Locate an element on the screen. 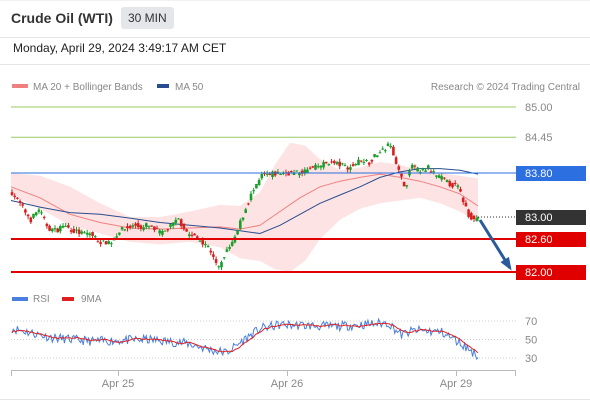 The height and width of the screenshot is (400, 590). ma20-legend-swatch is located at coordinates (20, 86).